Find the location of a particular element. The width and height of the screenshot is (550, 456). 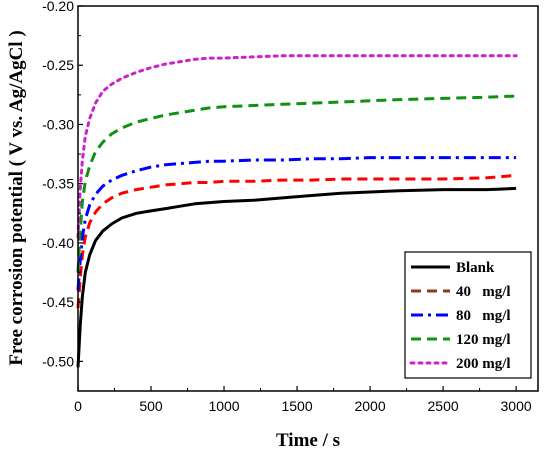

y-tick-label: -0.45 is located at coordinates (58, 302).